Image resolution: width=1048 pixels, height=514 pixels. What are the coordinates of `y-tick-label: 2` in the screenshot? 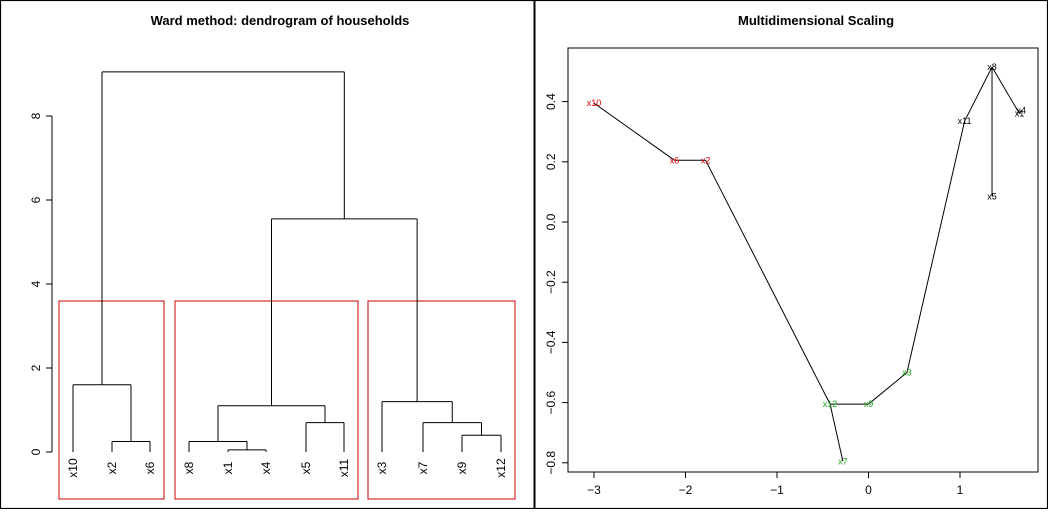 It's located at (36, 367).